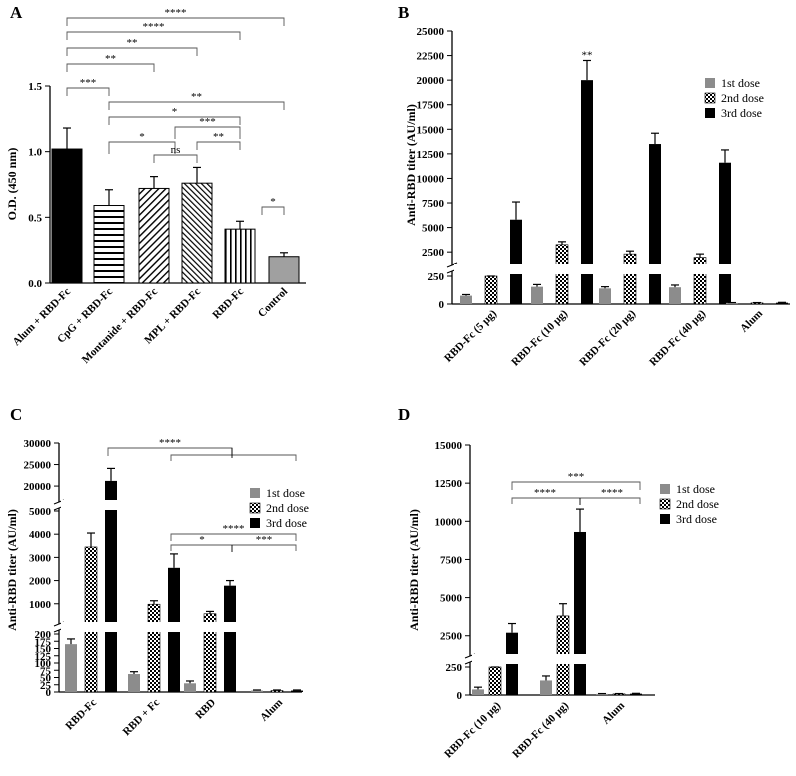 The height and width of the screenshot is (776, 796). I want to click on panel-d-category-3: Alum, so click(613, 713).